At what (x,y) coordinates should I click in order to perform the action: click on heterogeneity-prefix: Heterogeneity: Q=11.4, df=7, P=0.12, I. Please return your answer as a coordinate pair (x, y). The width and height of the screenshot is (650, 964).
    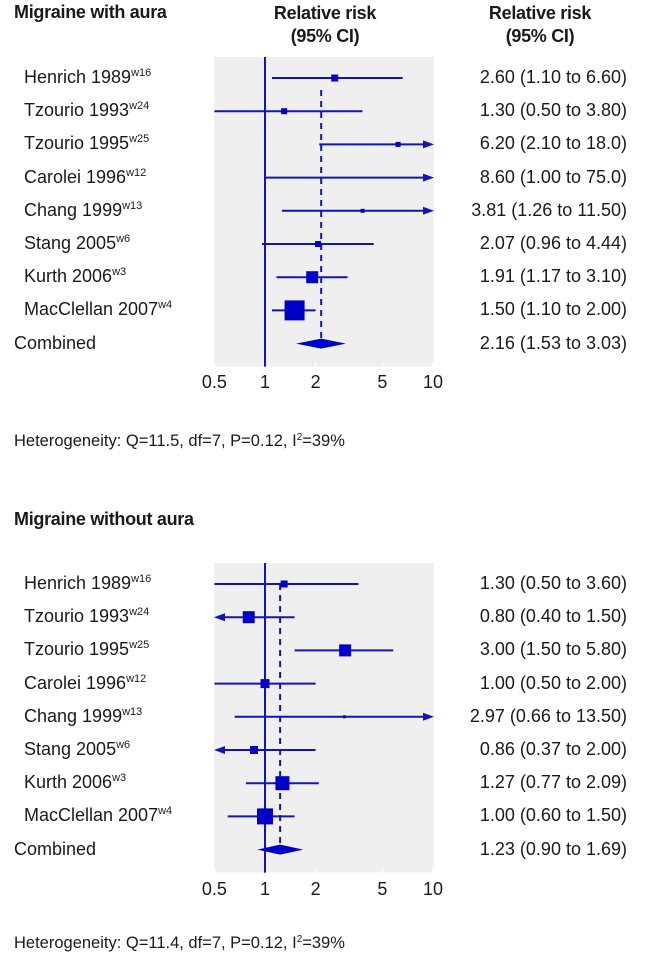
    Looking at the image, I should click on (155, 943).